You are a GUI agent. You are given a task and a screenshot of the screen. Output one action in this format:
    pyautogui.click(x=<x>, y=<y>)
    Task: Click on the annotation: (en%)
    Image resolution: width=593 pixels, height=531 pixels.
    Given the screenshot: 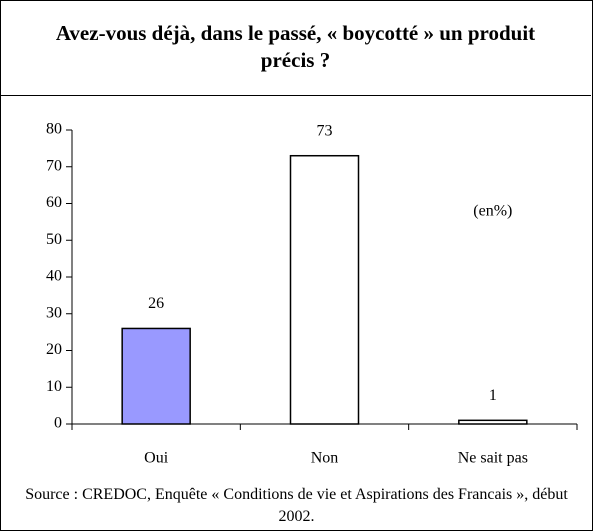 What is the action you would take?
    pyautogui.click(x=492, y=211)
    